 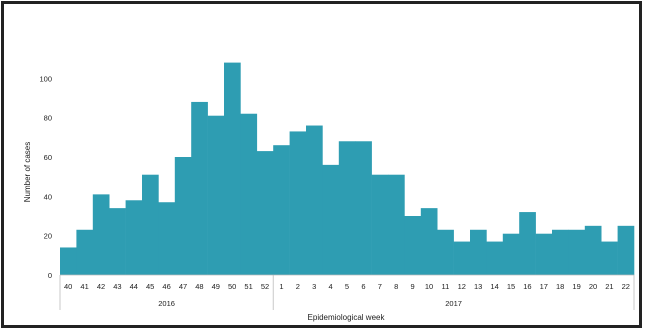 I want to click on x-axis-title: Epidemiological week, so click(x=347, y=317).